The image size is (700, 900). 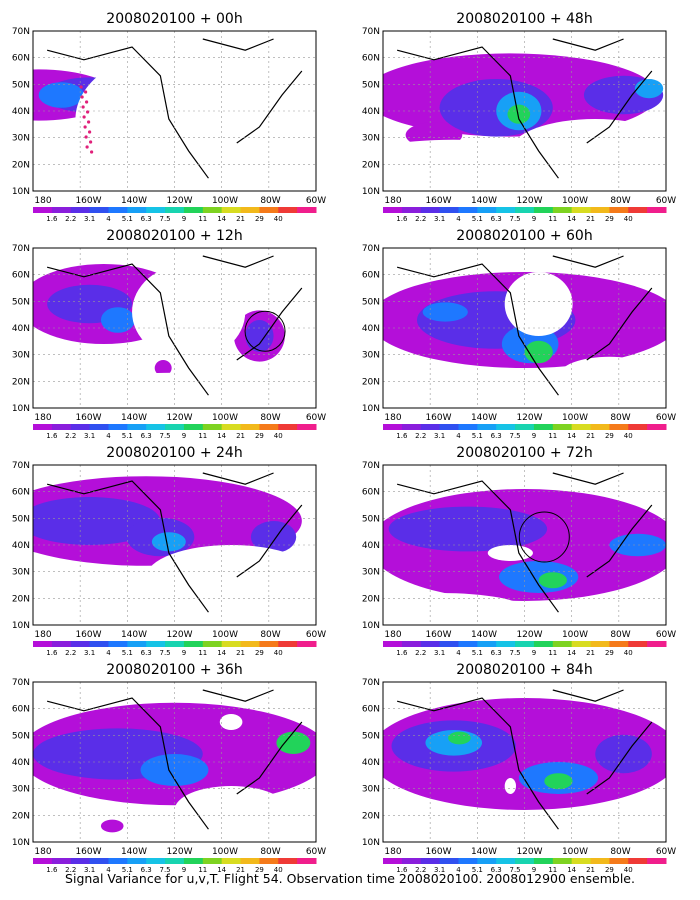 What do you see at coordinates (21, 599) in the screenshot?
I see `y-tick-label: 20N` at bounding box center [21, 599].